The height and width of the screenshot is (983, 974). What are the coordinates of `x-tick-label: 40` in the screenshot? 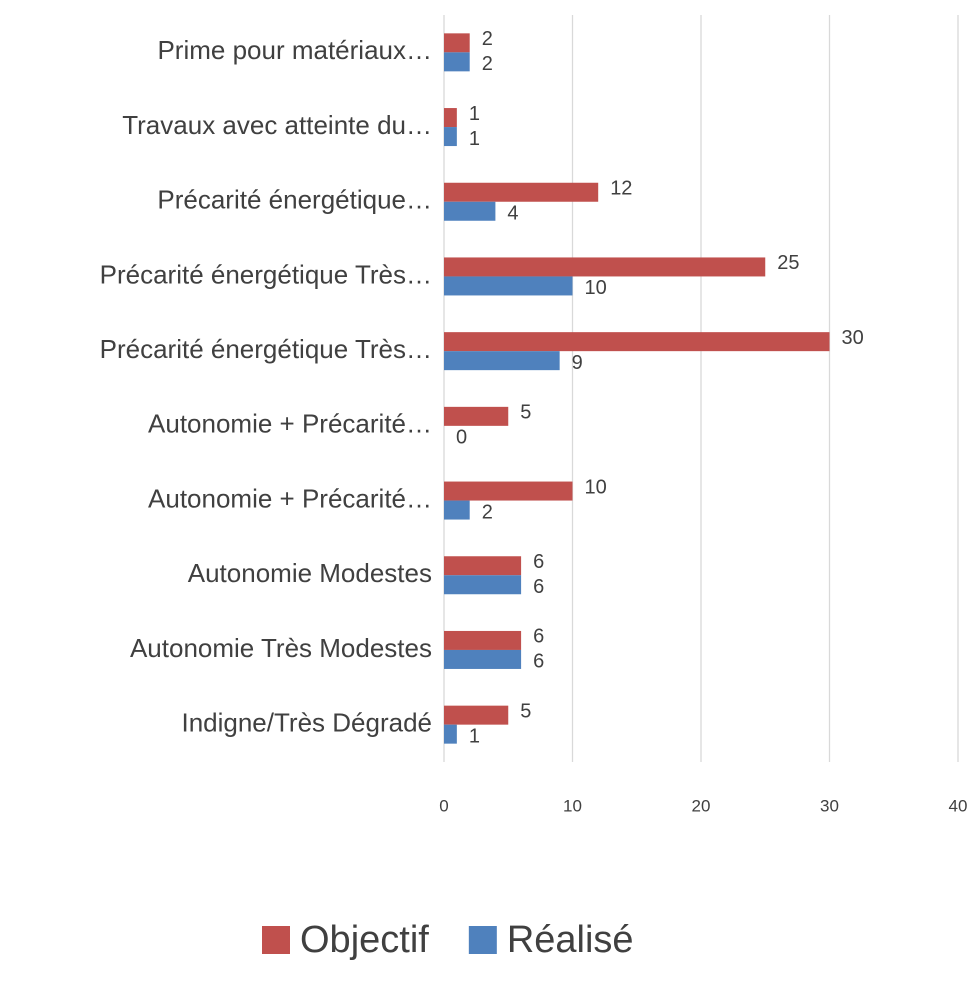 It's located at (958, 805).